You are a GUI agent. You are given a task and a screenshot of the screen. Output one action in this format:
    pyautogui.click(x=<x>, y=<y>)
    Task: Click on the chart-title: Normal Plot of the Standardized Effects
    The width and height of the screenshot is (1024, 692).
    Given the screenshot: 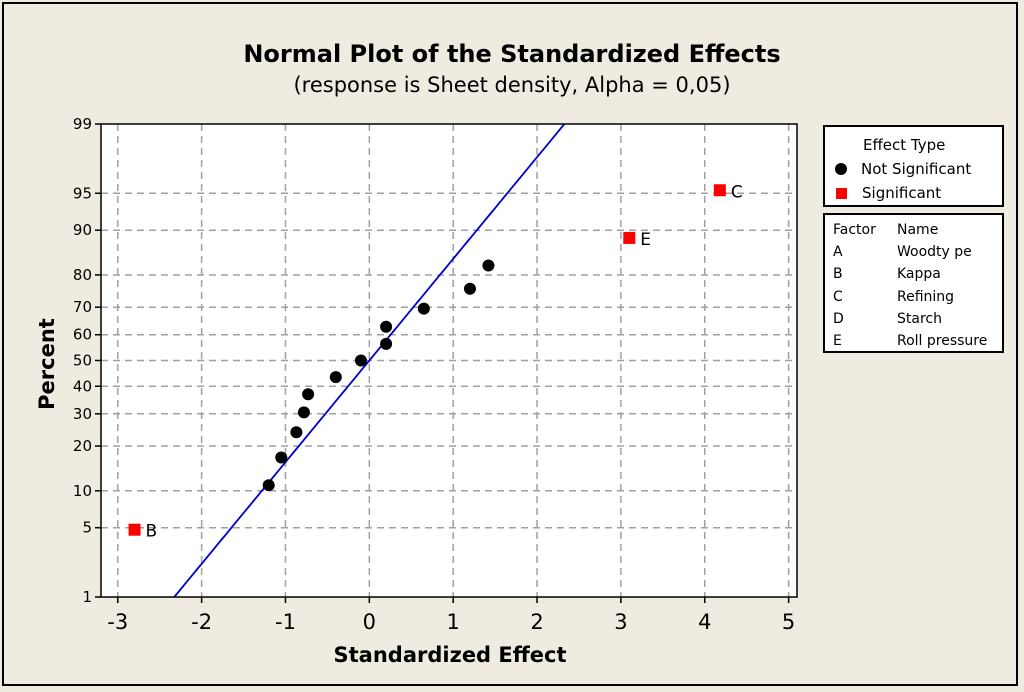 What is the action you would take?
    pyautogui.click(x=511, y=54)
    